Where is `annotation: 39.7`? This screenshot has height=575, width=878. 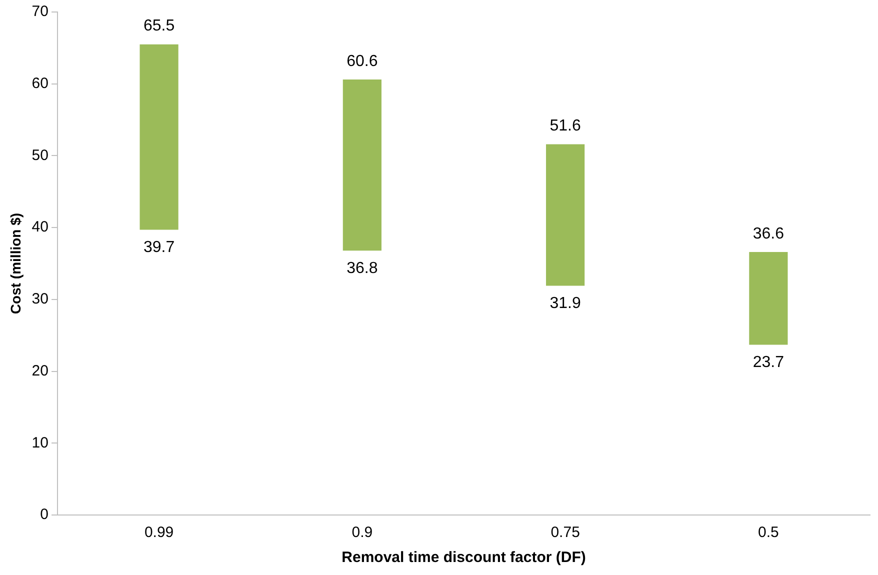 annotation: 39.7 is located at coordinates (159, 247).